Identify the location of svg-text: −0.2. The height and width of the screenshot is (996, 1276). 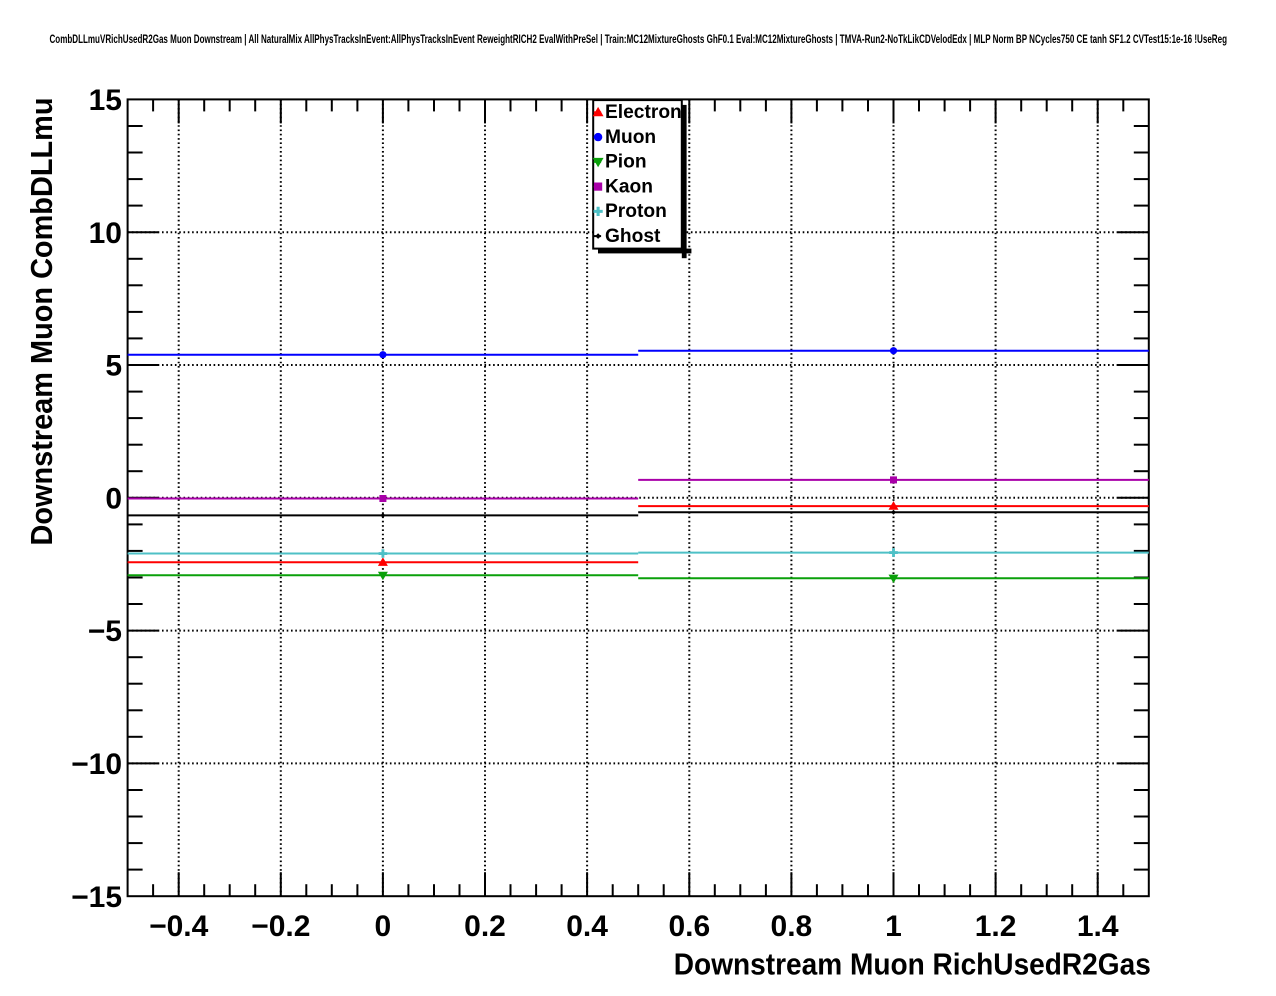
(280, 926).